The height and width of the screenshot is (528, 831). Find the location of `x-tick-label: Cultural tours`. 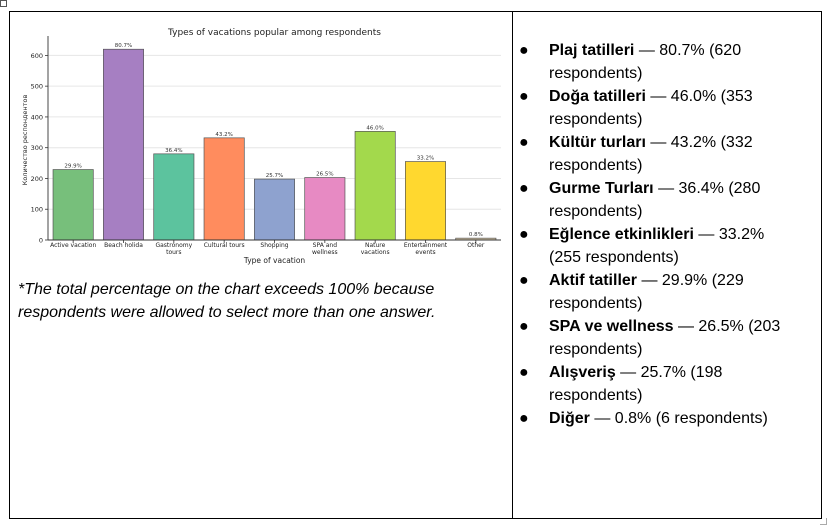

x-tick-label: Cultural tours is located at coordinates (224, 245).